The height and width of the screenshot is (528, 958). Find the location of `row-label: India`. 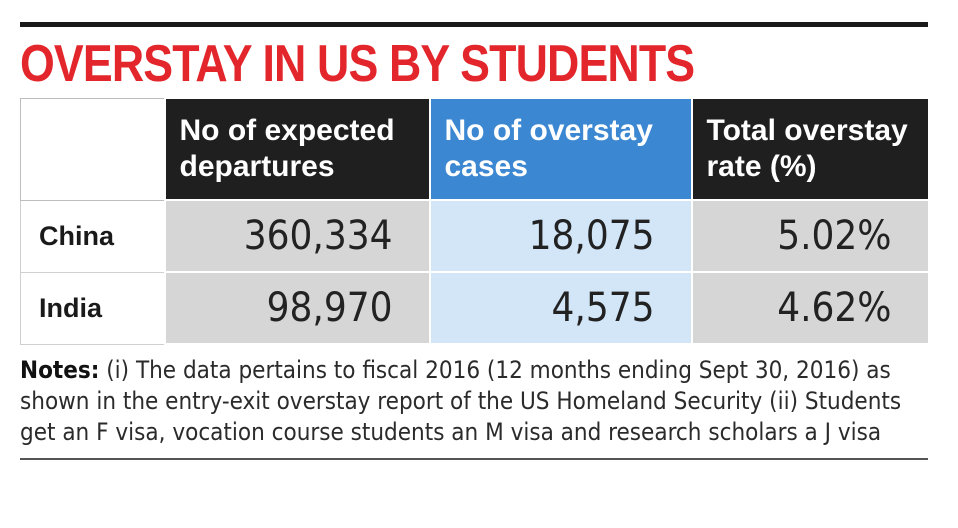

row-label: India is located at coordinates (92, 308).